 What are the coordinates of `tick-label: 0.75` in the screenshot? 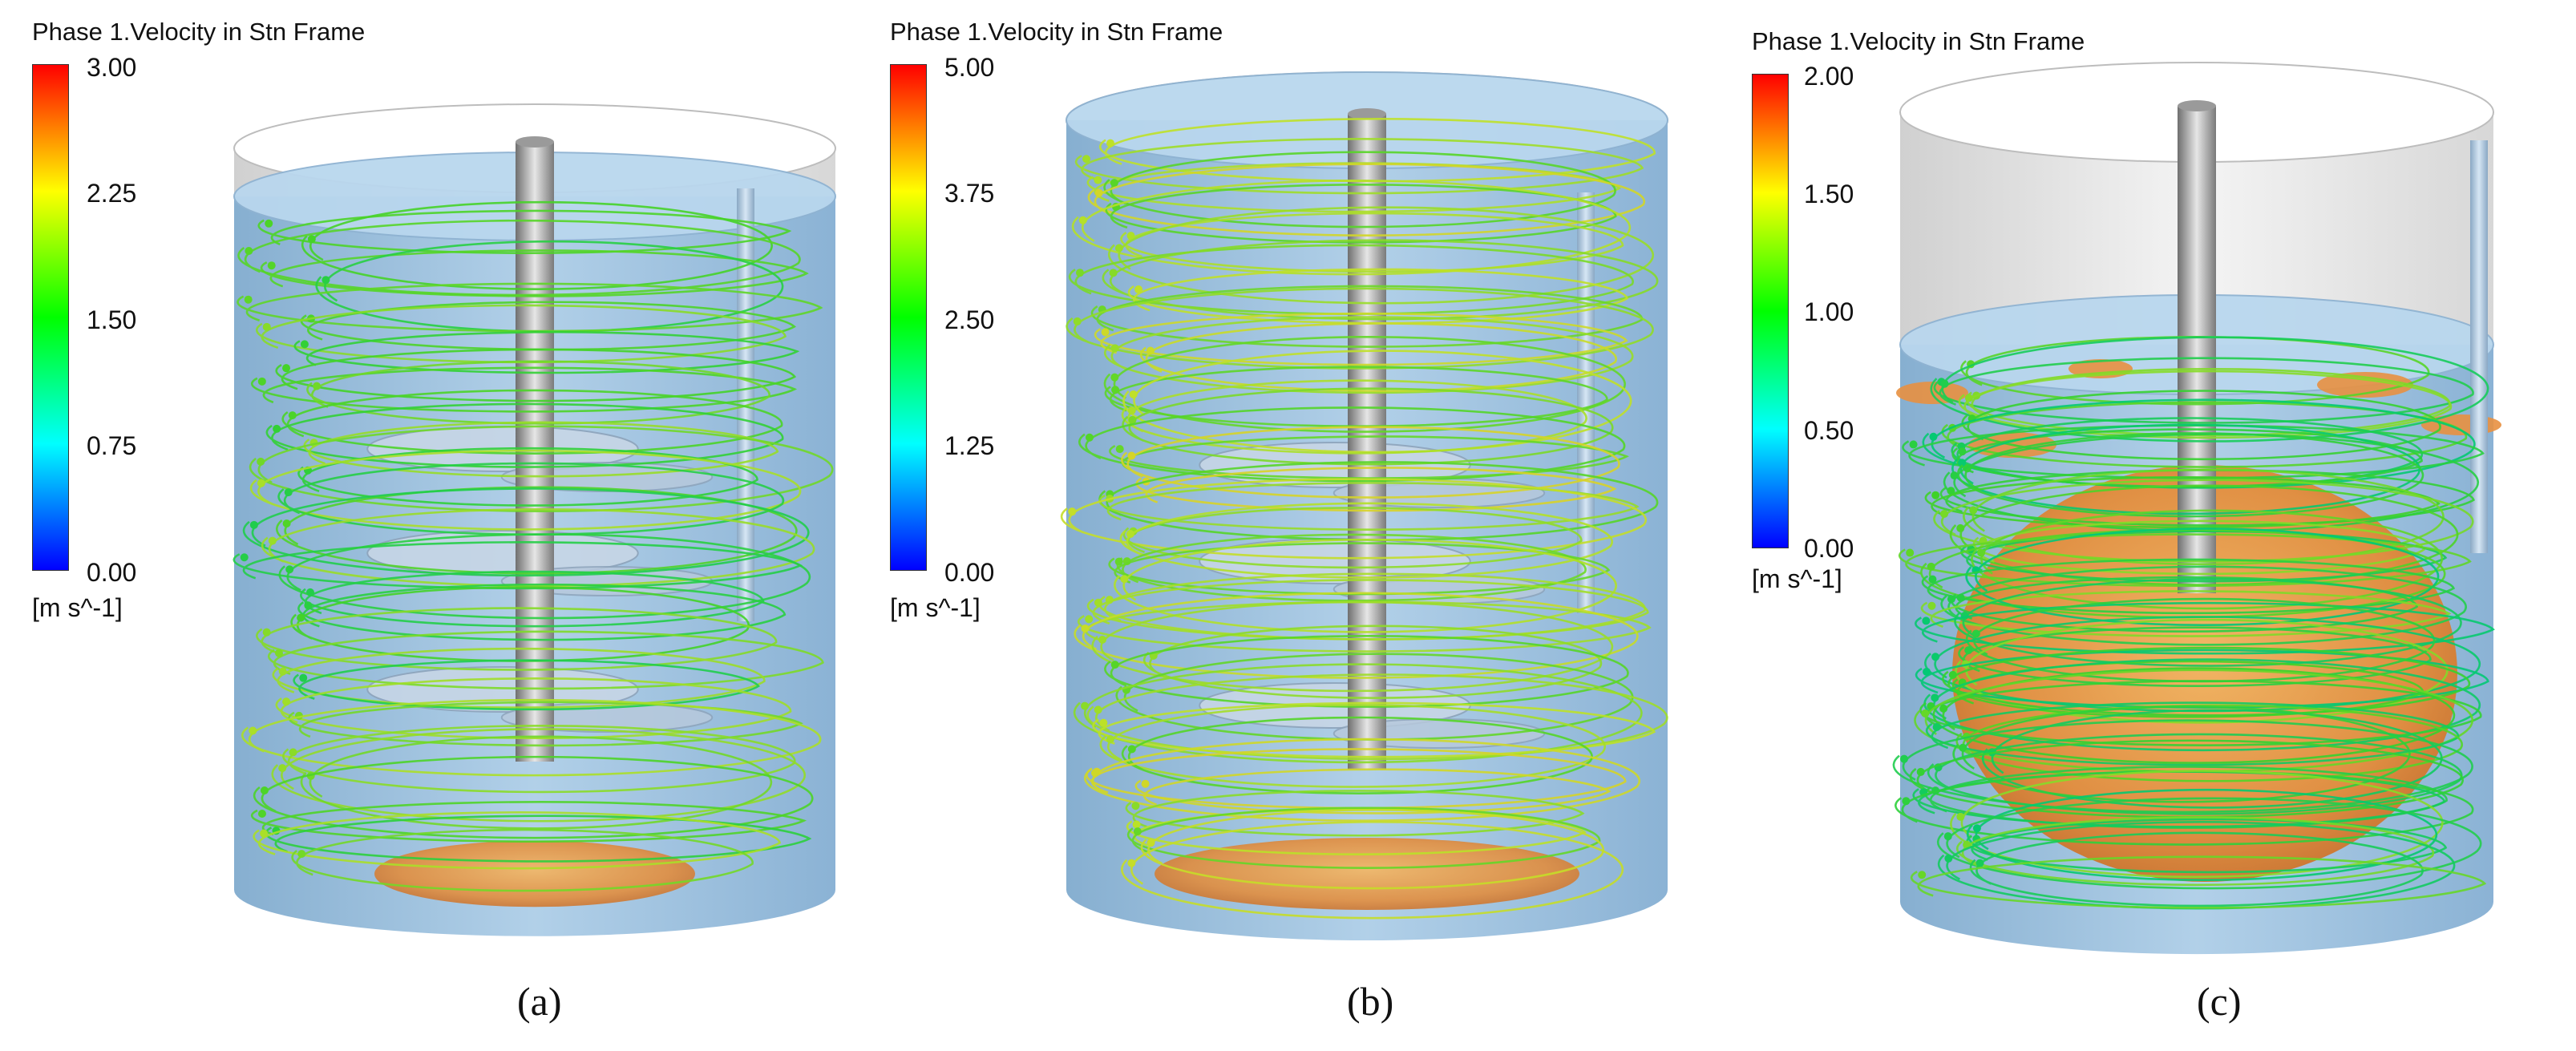 It's located at (112, 445).